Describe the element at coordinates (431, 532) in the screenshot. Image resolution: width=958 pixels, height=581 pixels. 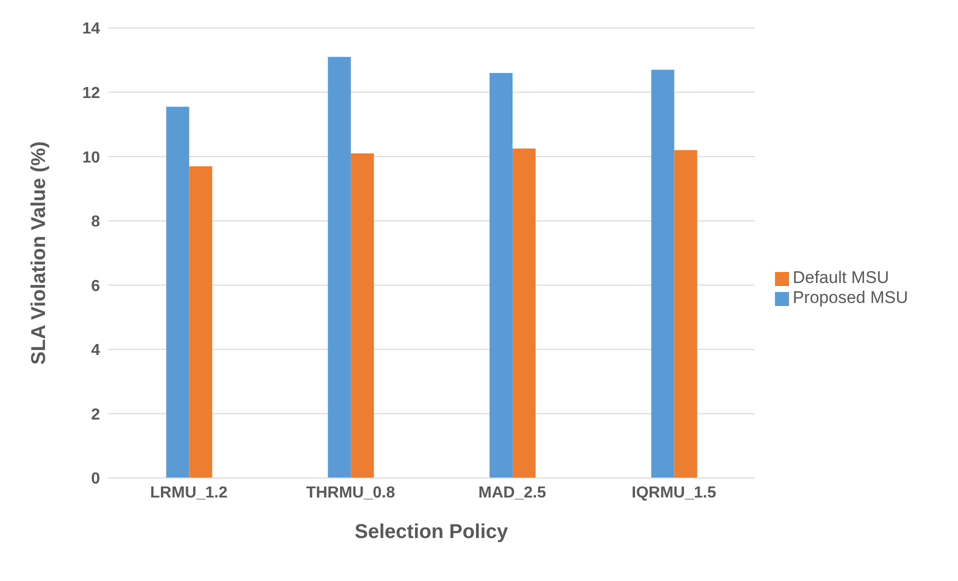
I see `x-axis-title: Selection Policy` at that location.